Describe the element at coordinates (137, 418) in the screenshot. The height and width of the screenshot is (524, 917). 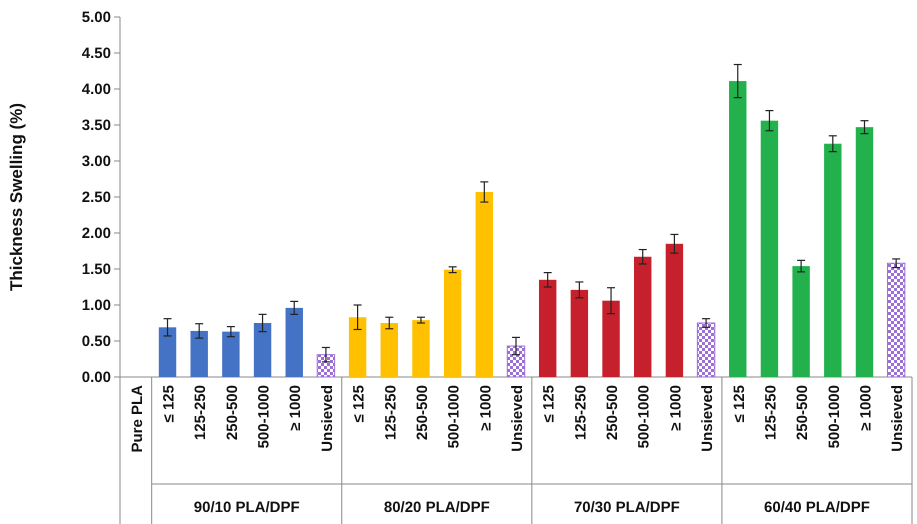
I see `x-tick-label: Pure PLA` at that location.